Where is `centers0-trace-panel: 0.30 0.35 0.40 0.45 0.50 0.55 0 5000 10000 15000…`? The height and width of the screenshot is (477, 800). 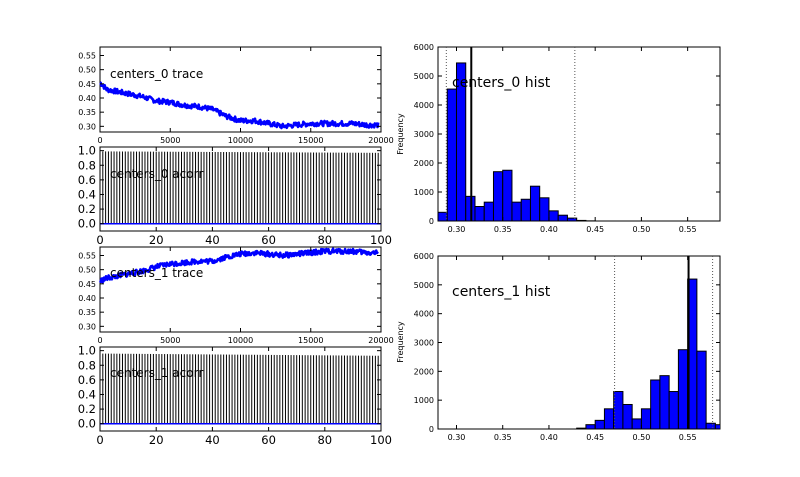 centers0-trace-panel: 0.30 0.35 0.40 0.45 0.50 0.55 0 5000 10000 15000… is located at coordinates (236, 95).